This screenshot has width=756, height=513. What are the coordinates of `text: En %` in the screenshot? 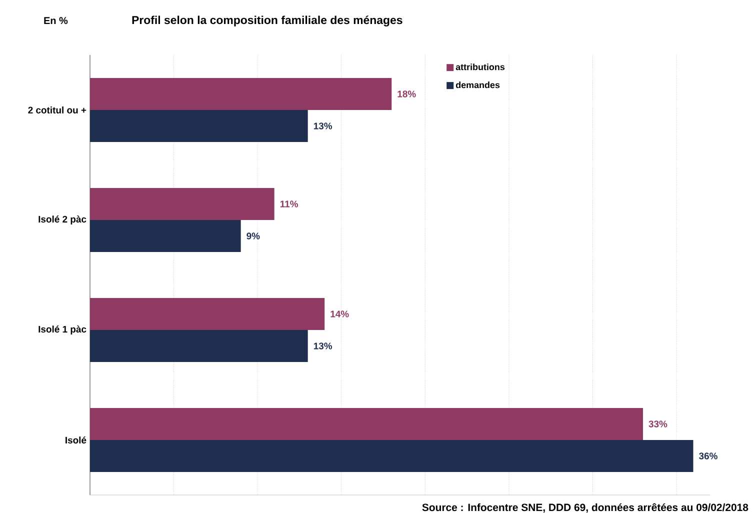 It's located at (56, 20).